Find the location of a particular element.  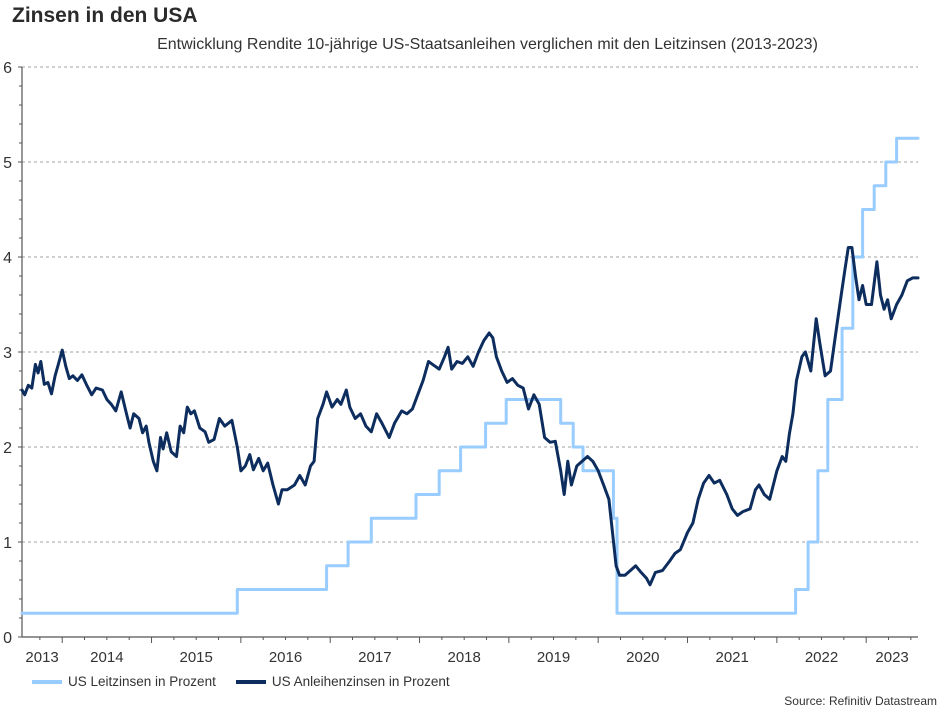

y-tick-label: 1 is located at coordinates (7, 543).